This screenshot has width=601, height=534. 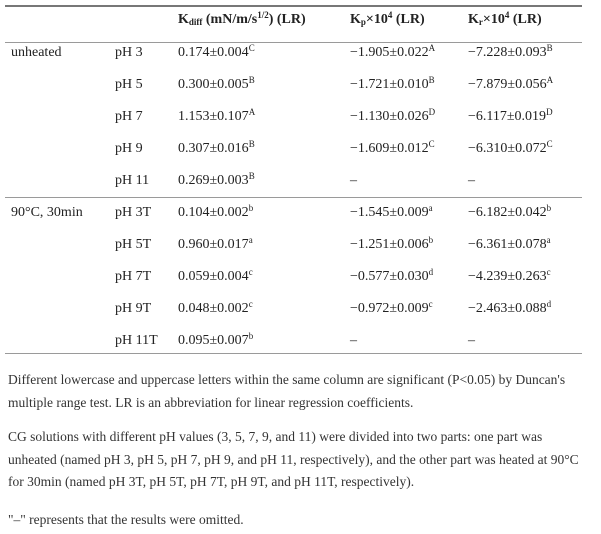 I want to click on value-cell: 0.307±0.016B, so click(x=216, y=148).